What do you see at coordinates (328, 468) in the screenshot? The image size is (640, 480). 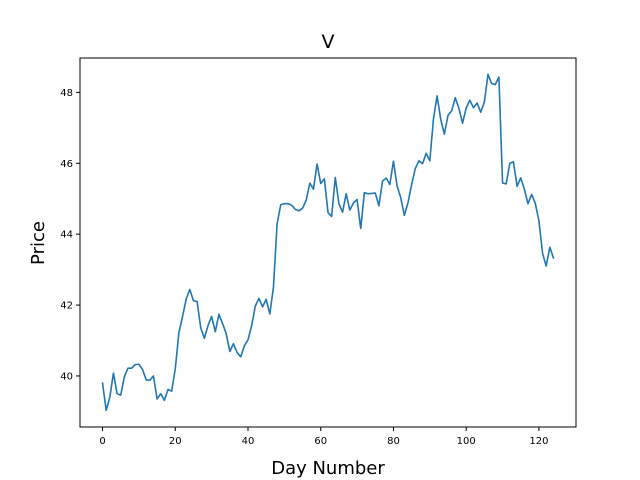 I see `x-axis-label: Day Number` at bounding box center [328, 468].